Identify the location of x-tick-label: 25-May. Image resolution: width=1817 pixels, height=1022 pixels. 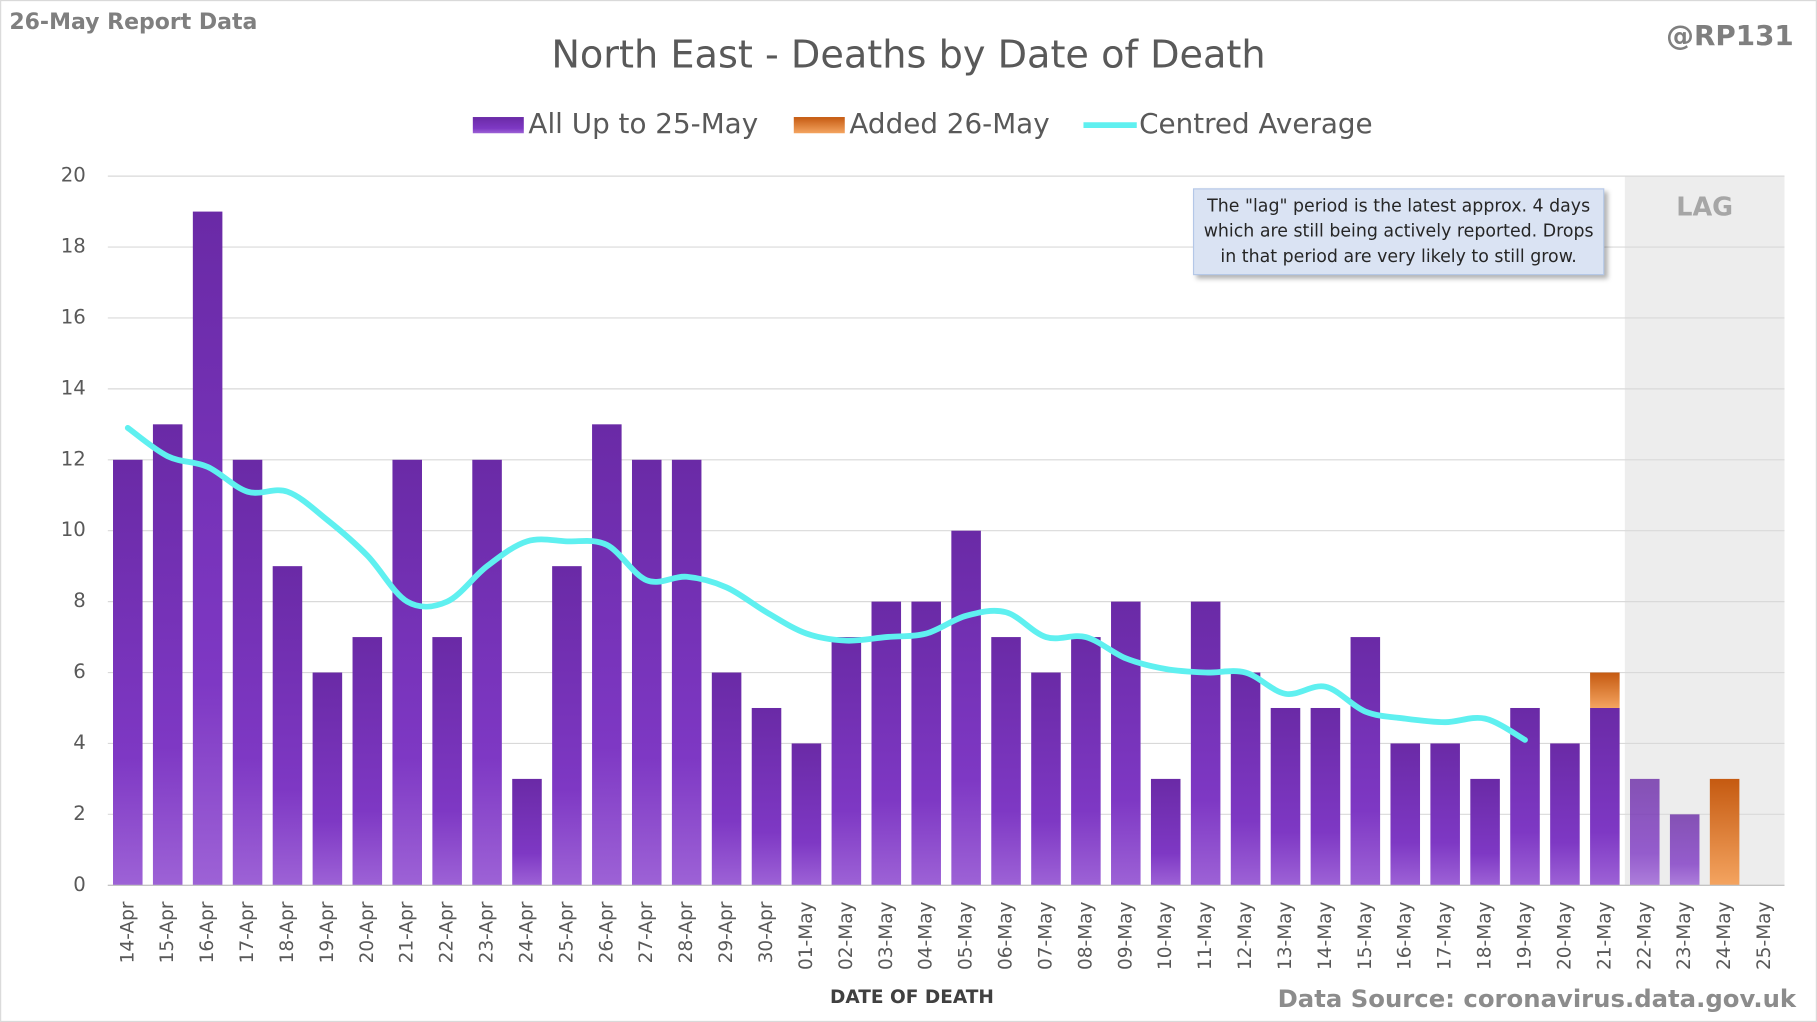
(1764, 935).